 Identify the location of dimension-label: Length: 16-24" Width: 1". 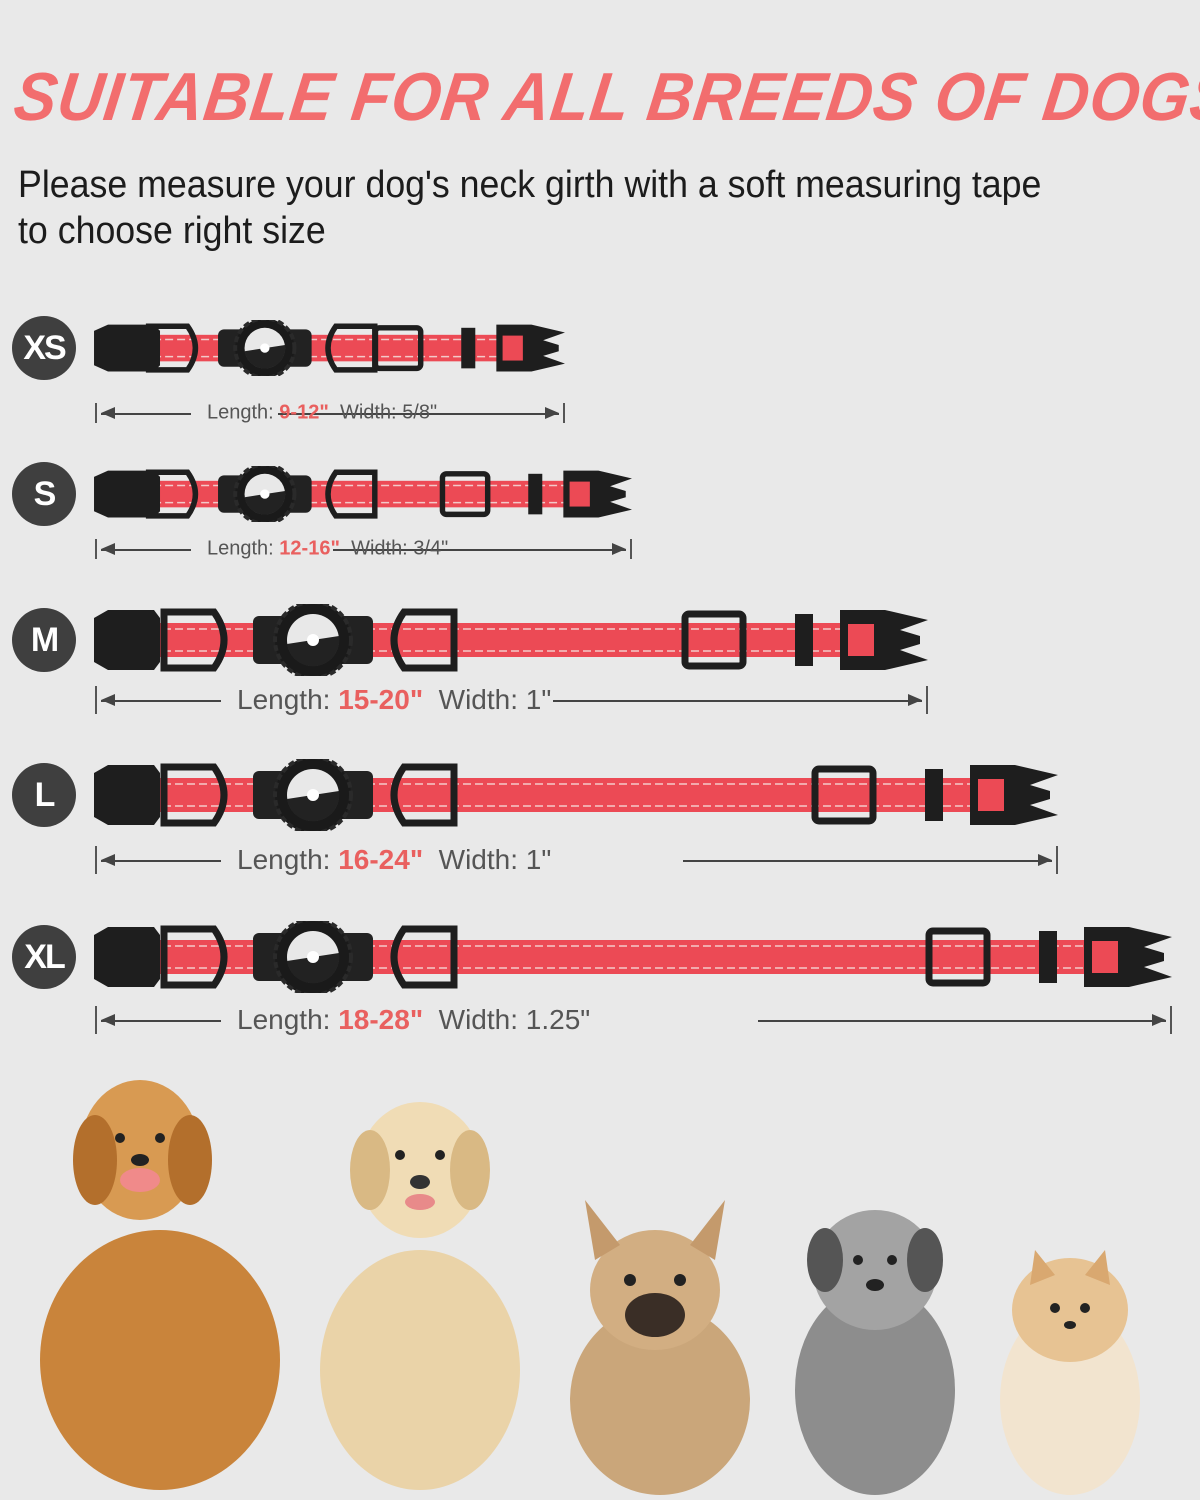
(394, 860).